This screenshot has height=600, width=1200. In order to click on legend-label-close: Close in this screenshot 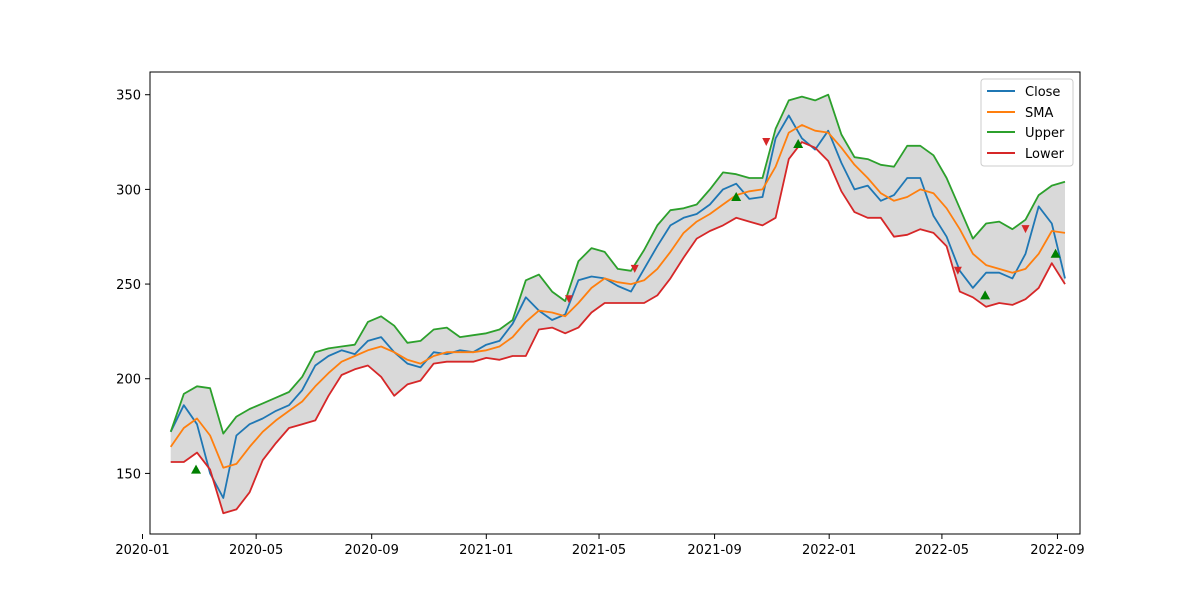, I will do `click(1042, 92)`.